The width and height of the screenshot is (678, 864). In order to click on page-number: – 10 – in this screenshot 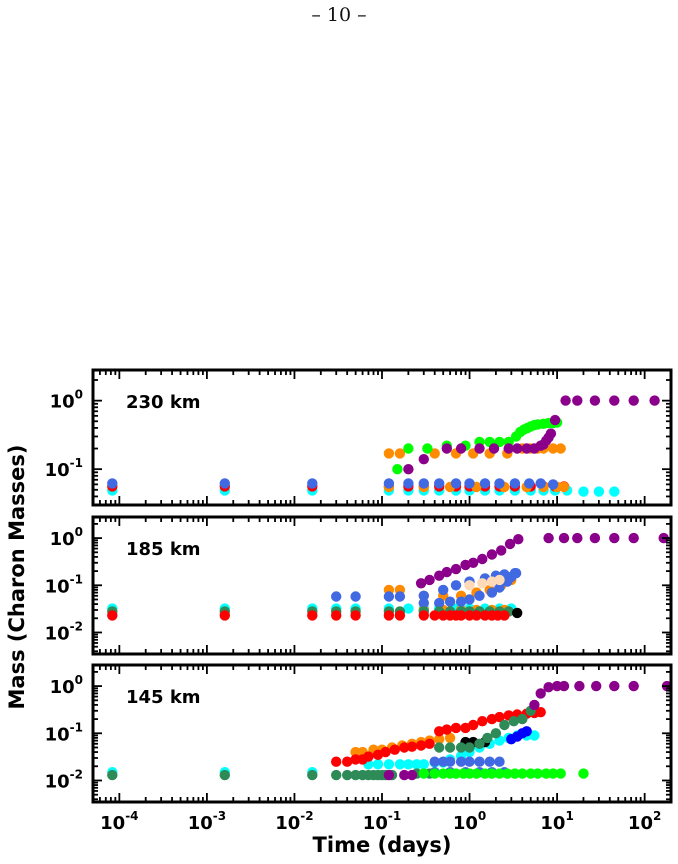, I will do `click(339, 15)`.